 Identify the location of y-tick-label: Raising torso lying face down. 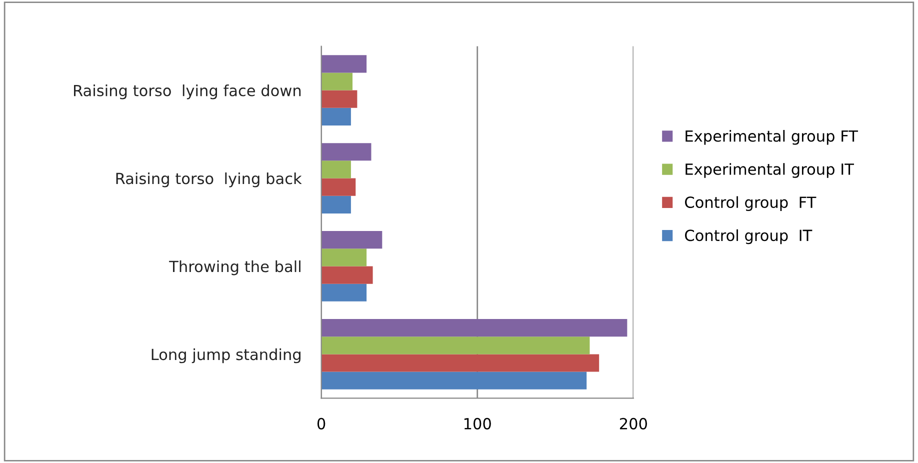
(187, 92).